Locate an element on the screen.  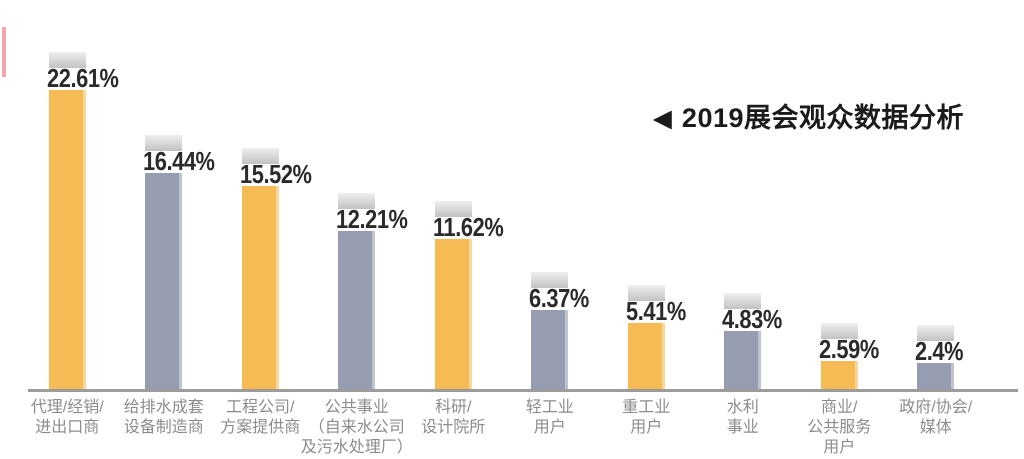
bar-value-label: 2.4% is located at coordinates (939, 351).